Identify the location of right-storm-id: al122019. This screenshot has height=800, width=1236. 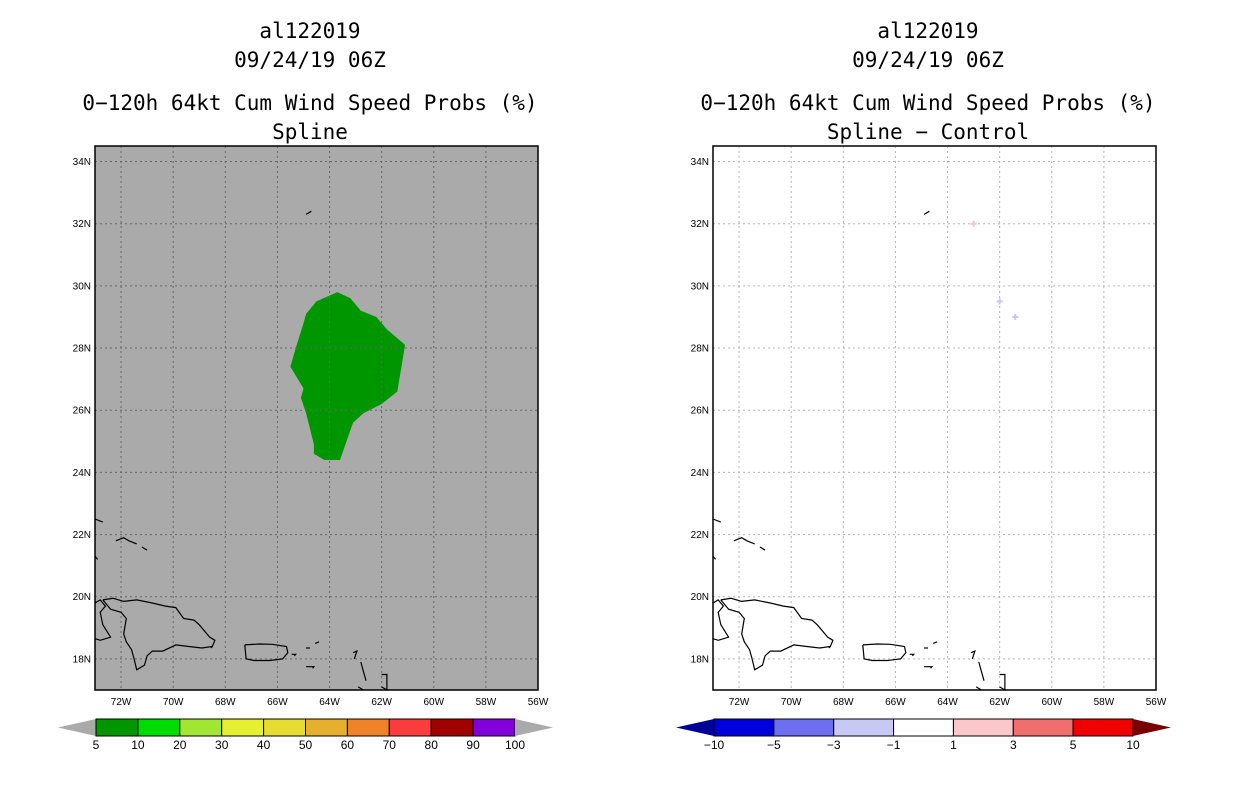
(928, 31).